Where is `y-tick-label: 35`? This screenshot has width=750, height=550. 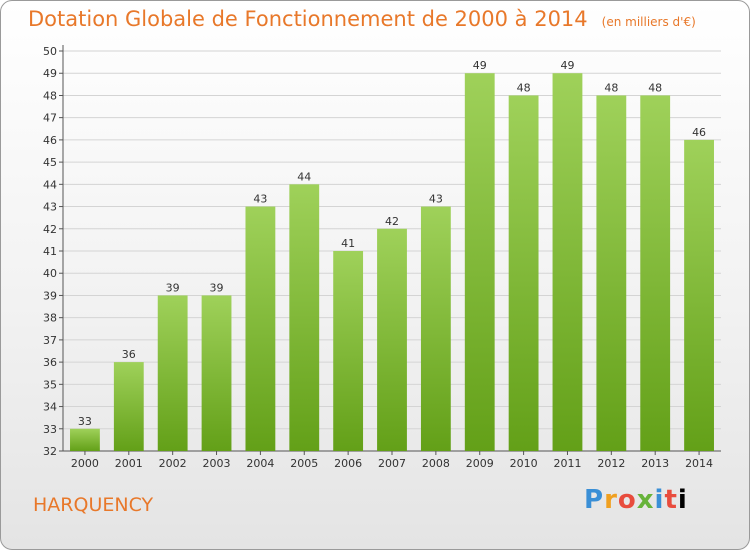
y-tick-label: 35 is located at coordinates (50, 384).